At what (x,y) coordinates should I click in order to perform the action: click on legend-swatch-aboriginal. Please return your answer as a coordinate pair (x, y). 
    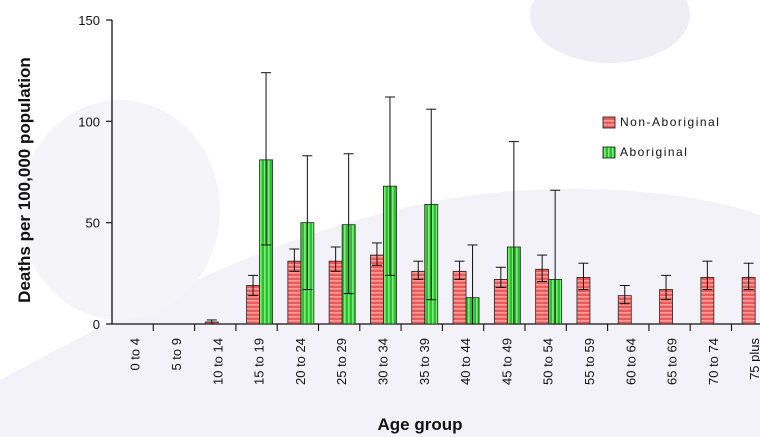
    Looking at the image, I should click on (609, 152).